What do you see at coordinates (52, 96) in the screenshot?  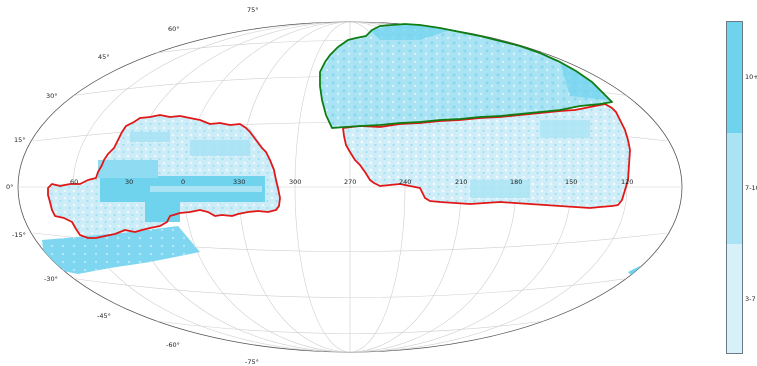 I see `lat-label-30: 30°` at bounding box center [52, 96].